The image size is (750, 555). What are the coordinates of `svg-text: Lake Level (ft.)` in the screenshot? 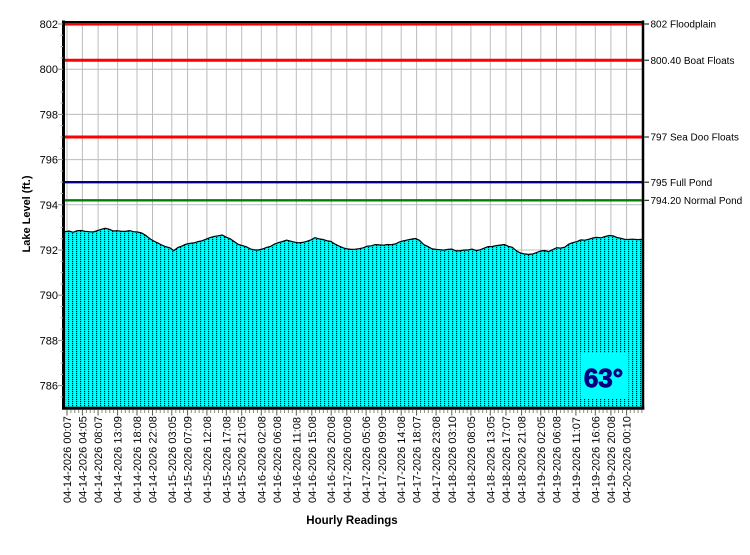 It's located at (27, 213).